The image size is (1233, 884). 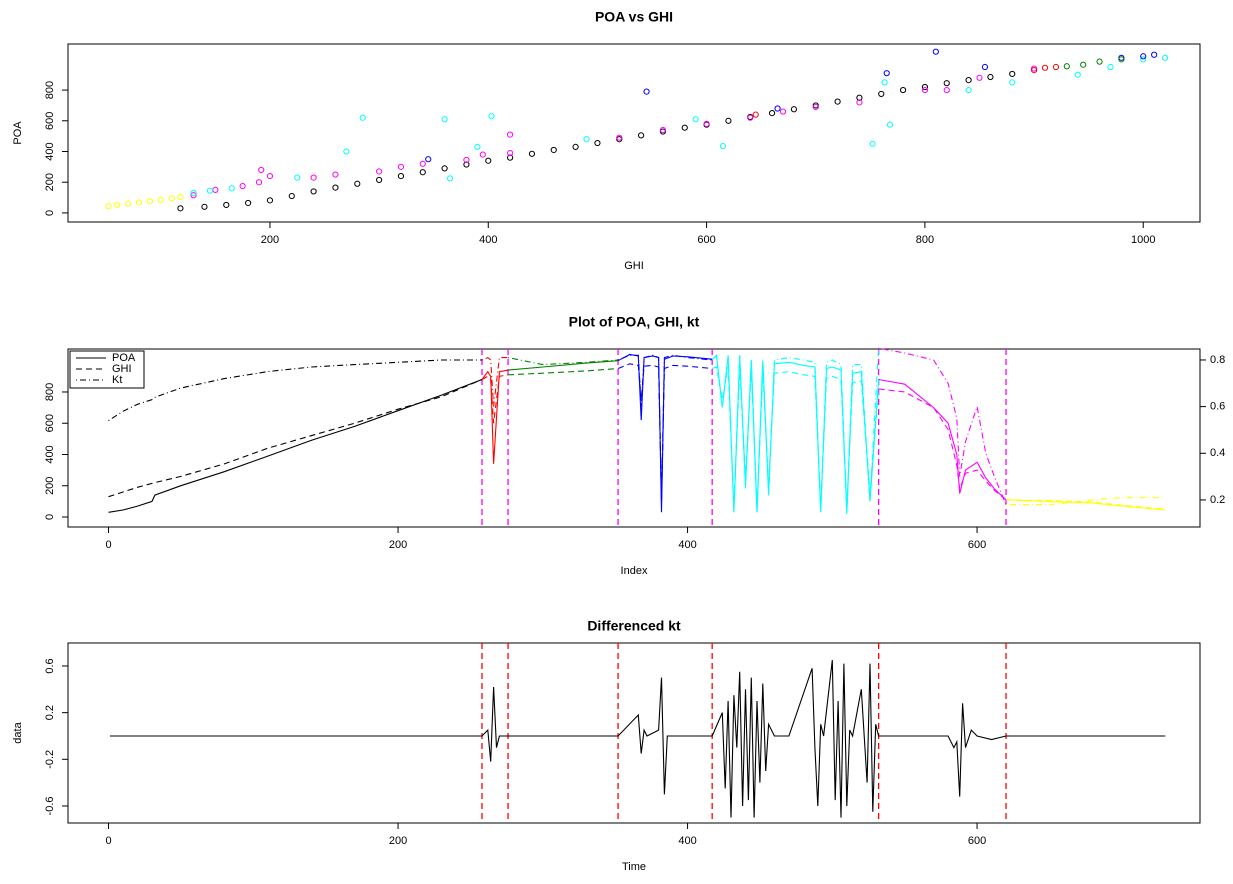 What do you see at coordinates (117, 380) in the screenshot?
I see `legend-label: Kt` at bounding box center [117, 380].